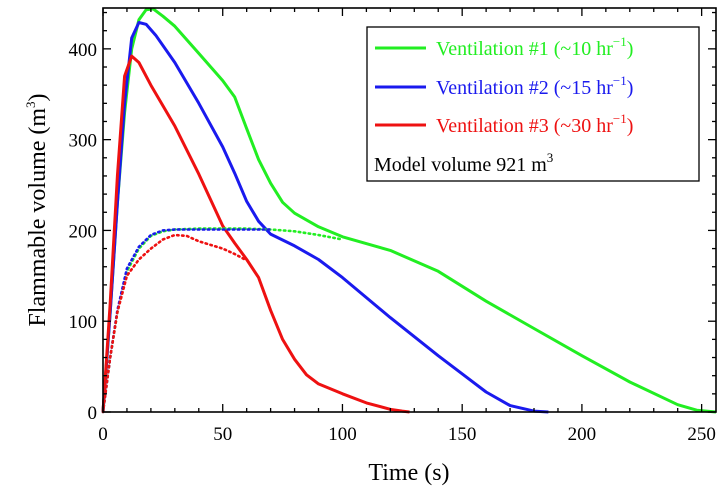 The width and height of the screenshot is (722, 491). What do you see at coordinates (83, 50) in the screenshot?
I see `y-tick-label: 400` at bounding box center [83, 50].